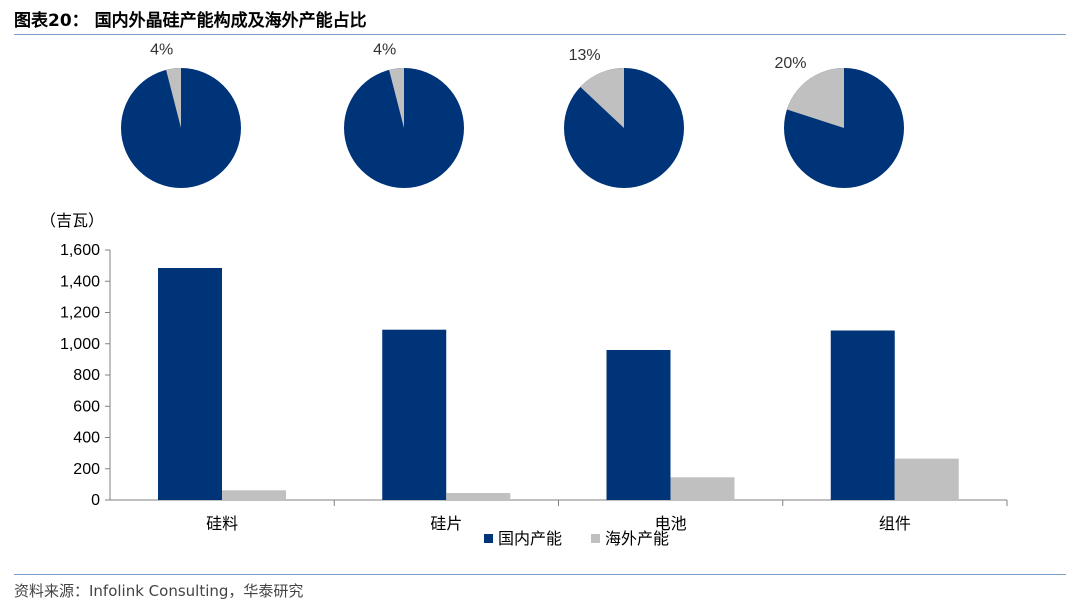 The image size is (1080, 609). What do you see at coordinates (95, 500) in the screenshot?
I see `y-tick-label: 0` at bounding box center [95, 500].